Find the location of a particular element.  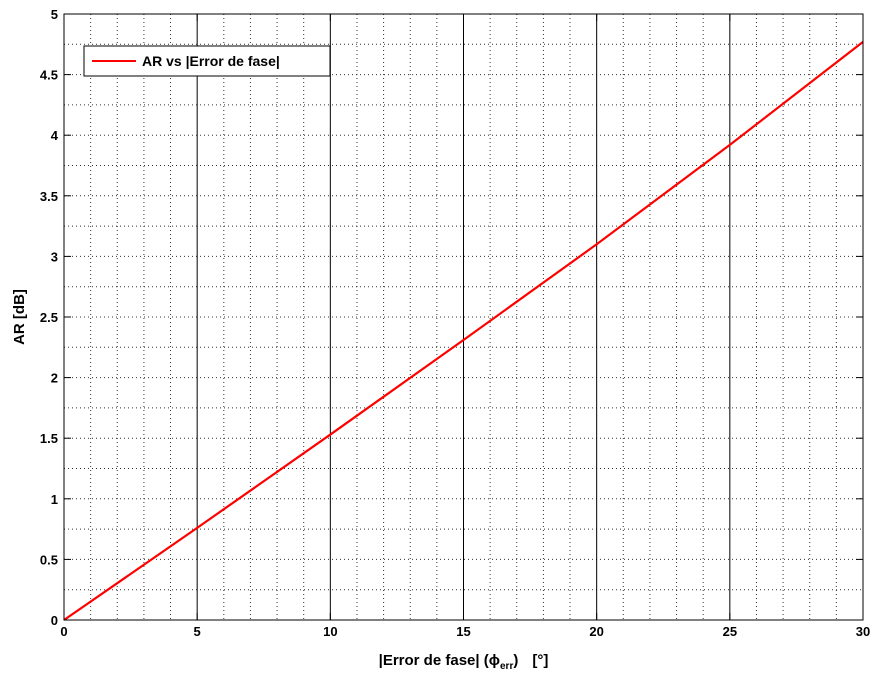

x-axis-title-close: ) is located at coordinates (515, 660).